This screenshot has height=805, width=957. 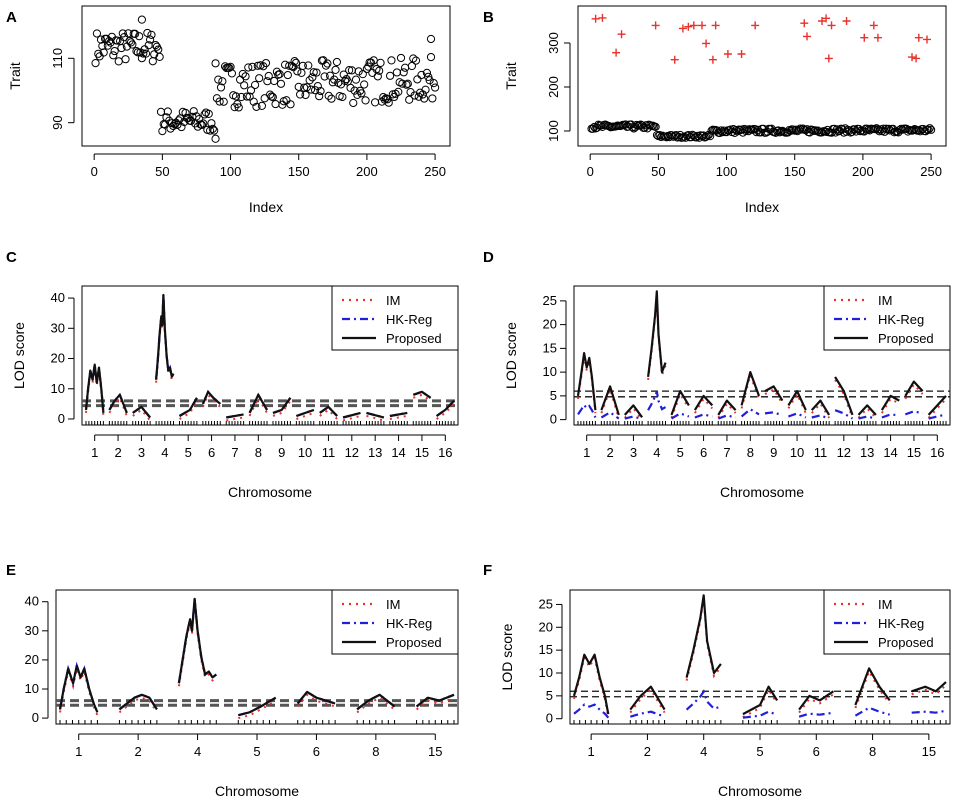 What do you see at coordinates (762, 492) in the screenshot?
I see `x-axis-title: Chromosome` at bounding box center [762, 492].